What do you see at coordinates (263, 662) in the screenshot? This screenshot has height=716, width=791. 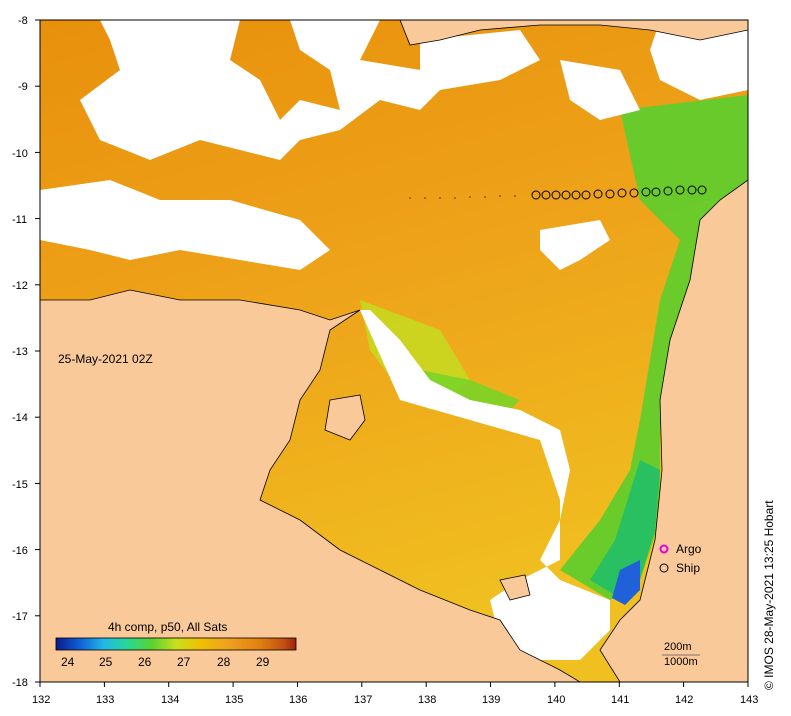 I see `colorbar-tick: 29` at bounding box center [263, 662].